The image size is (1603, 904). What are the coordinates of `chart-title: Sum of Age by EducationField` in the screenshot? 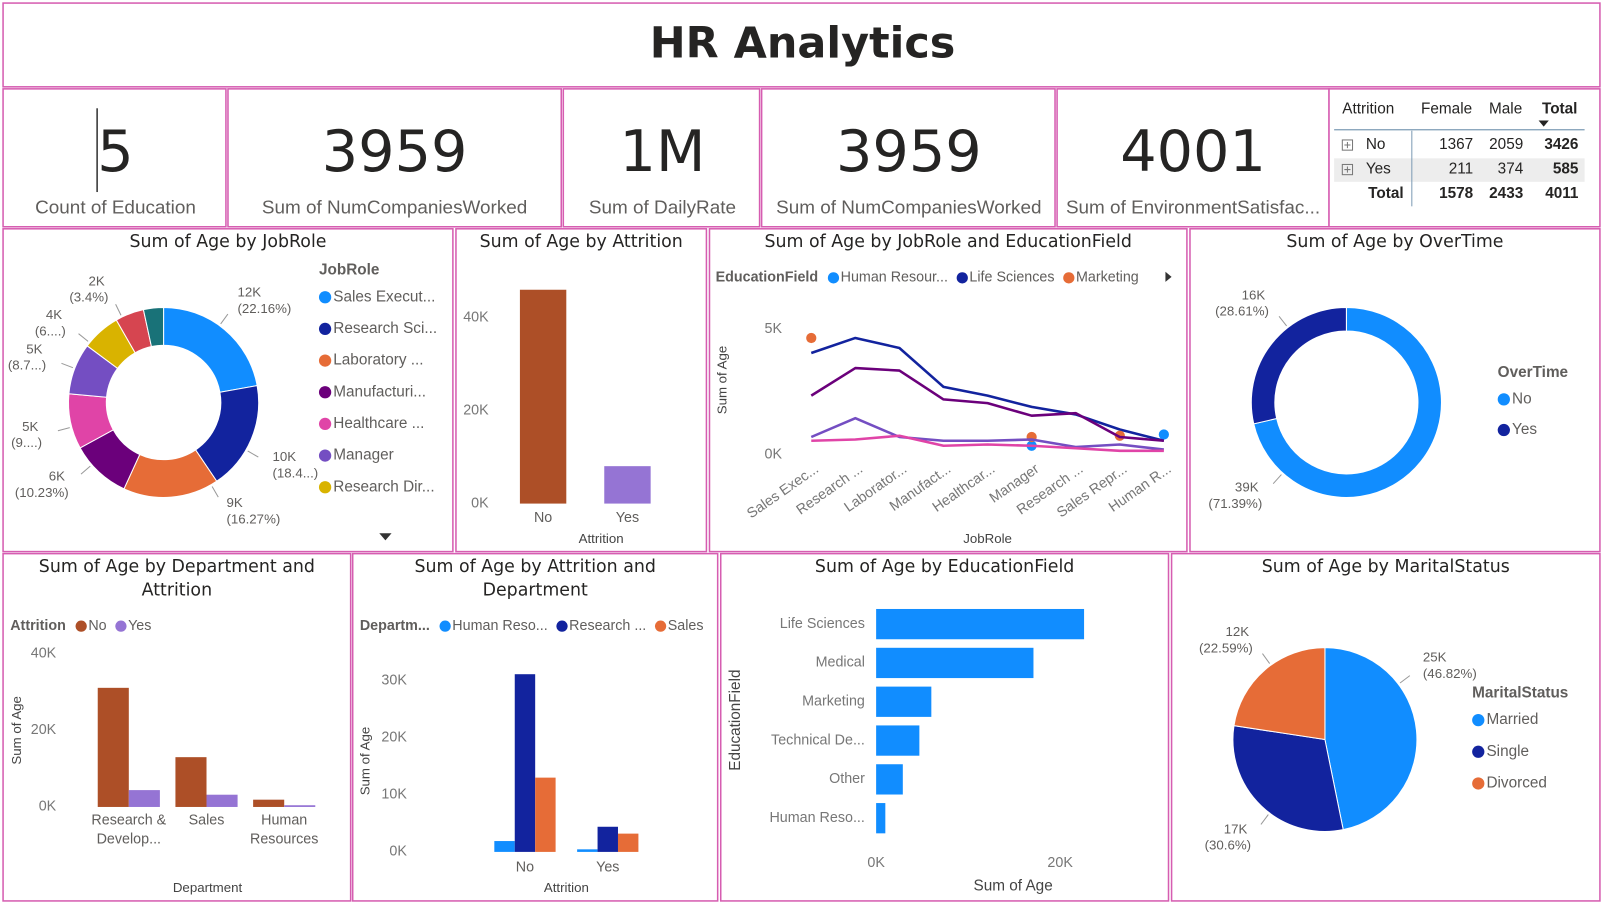 It's located at (944, 567).